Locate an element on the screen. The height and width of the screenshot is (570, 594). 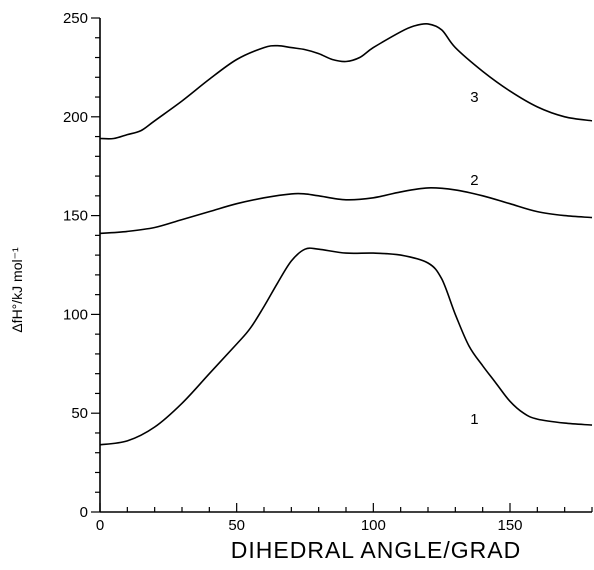
x-tick-label: 0 is located at coordinates (100, 525).